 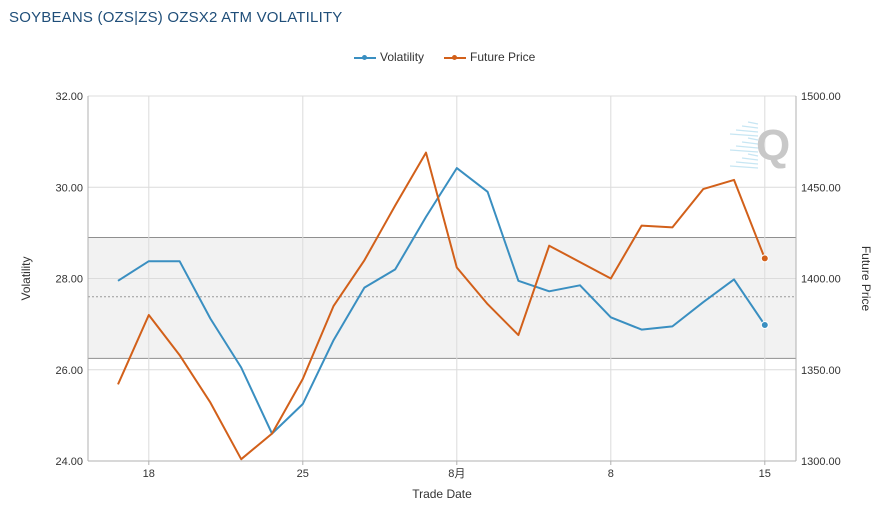 I want to click on watermark-letter: Q, so click(x=773, y=145).